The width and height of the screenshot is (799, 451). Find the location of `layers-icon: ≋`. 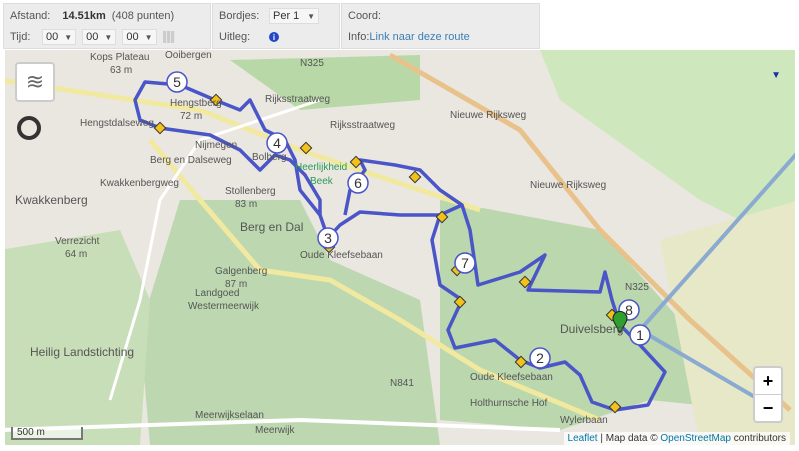

layers-icon: ≋ is located at coordinates (35, 81).